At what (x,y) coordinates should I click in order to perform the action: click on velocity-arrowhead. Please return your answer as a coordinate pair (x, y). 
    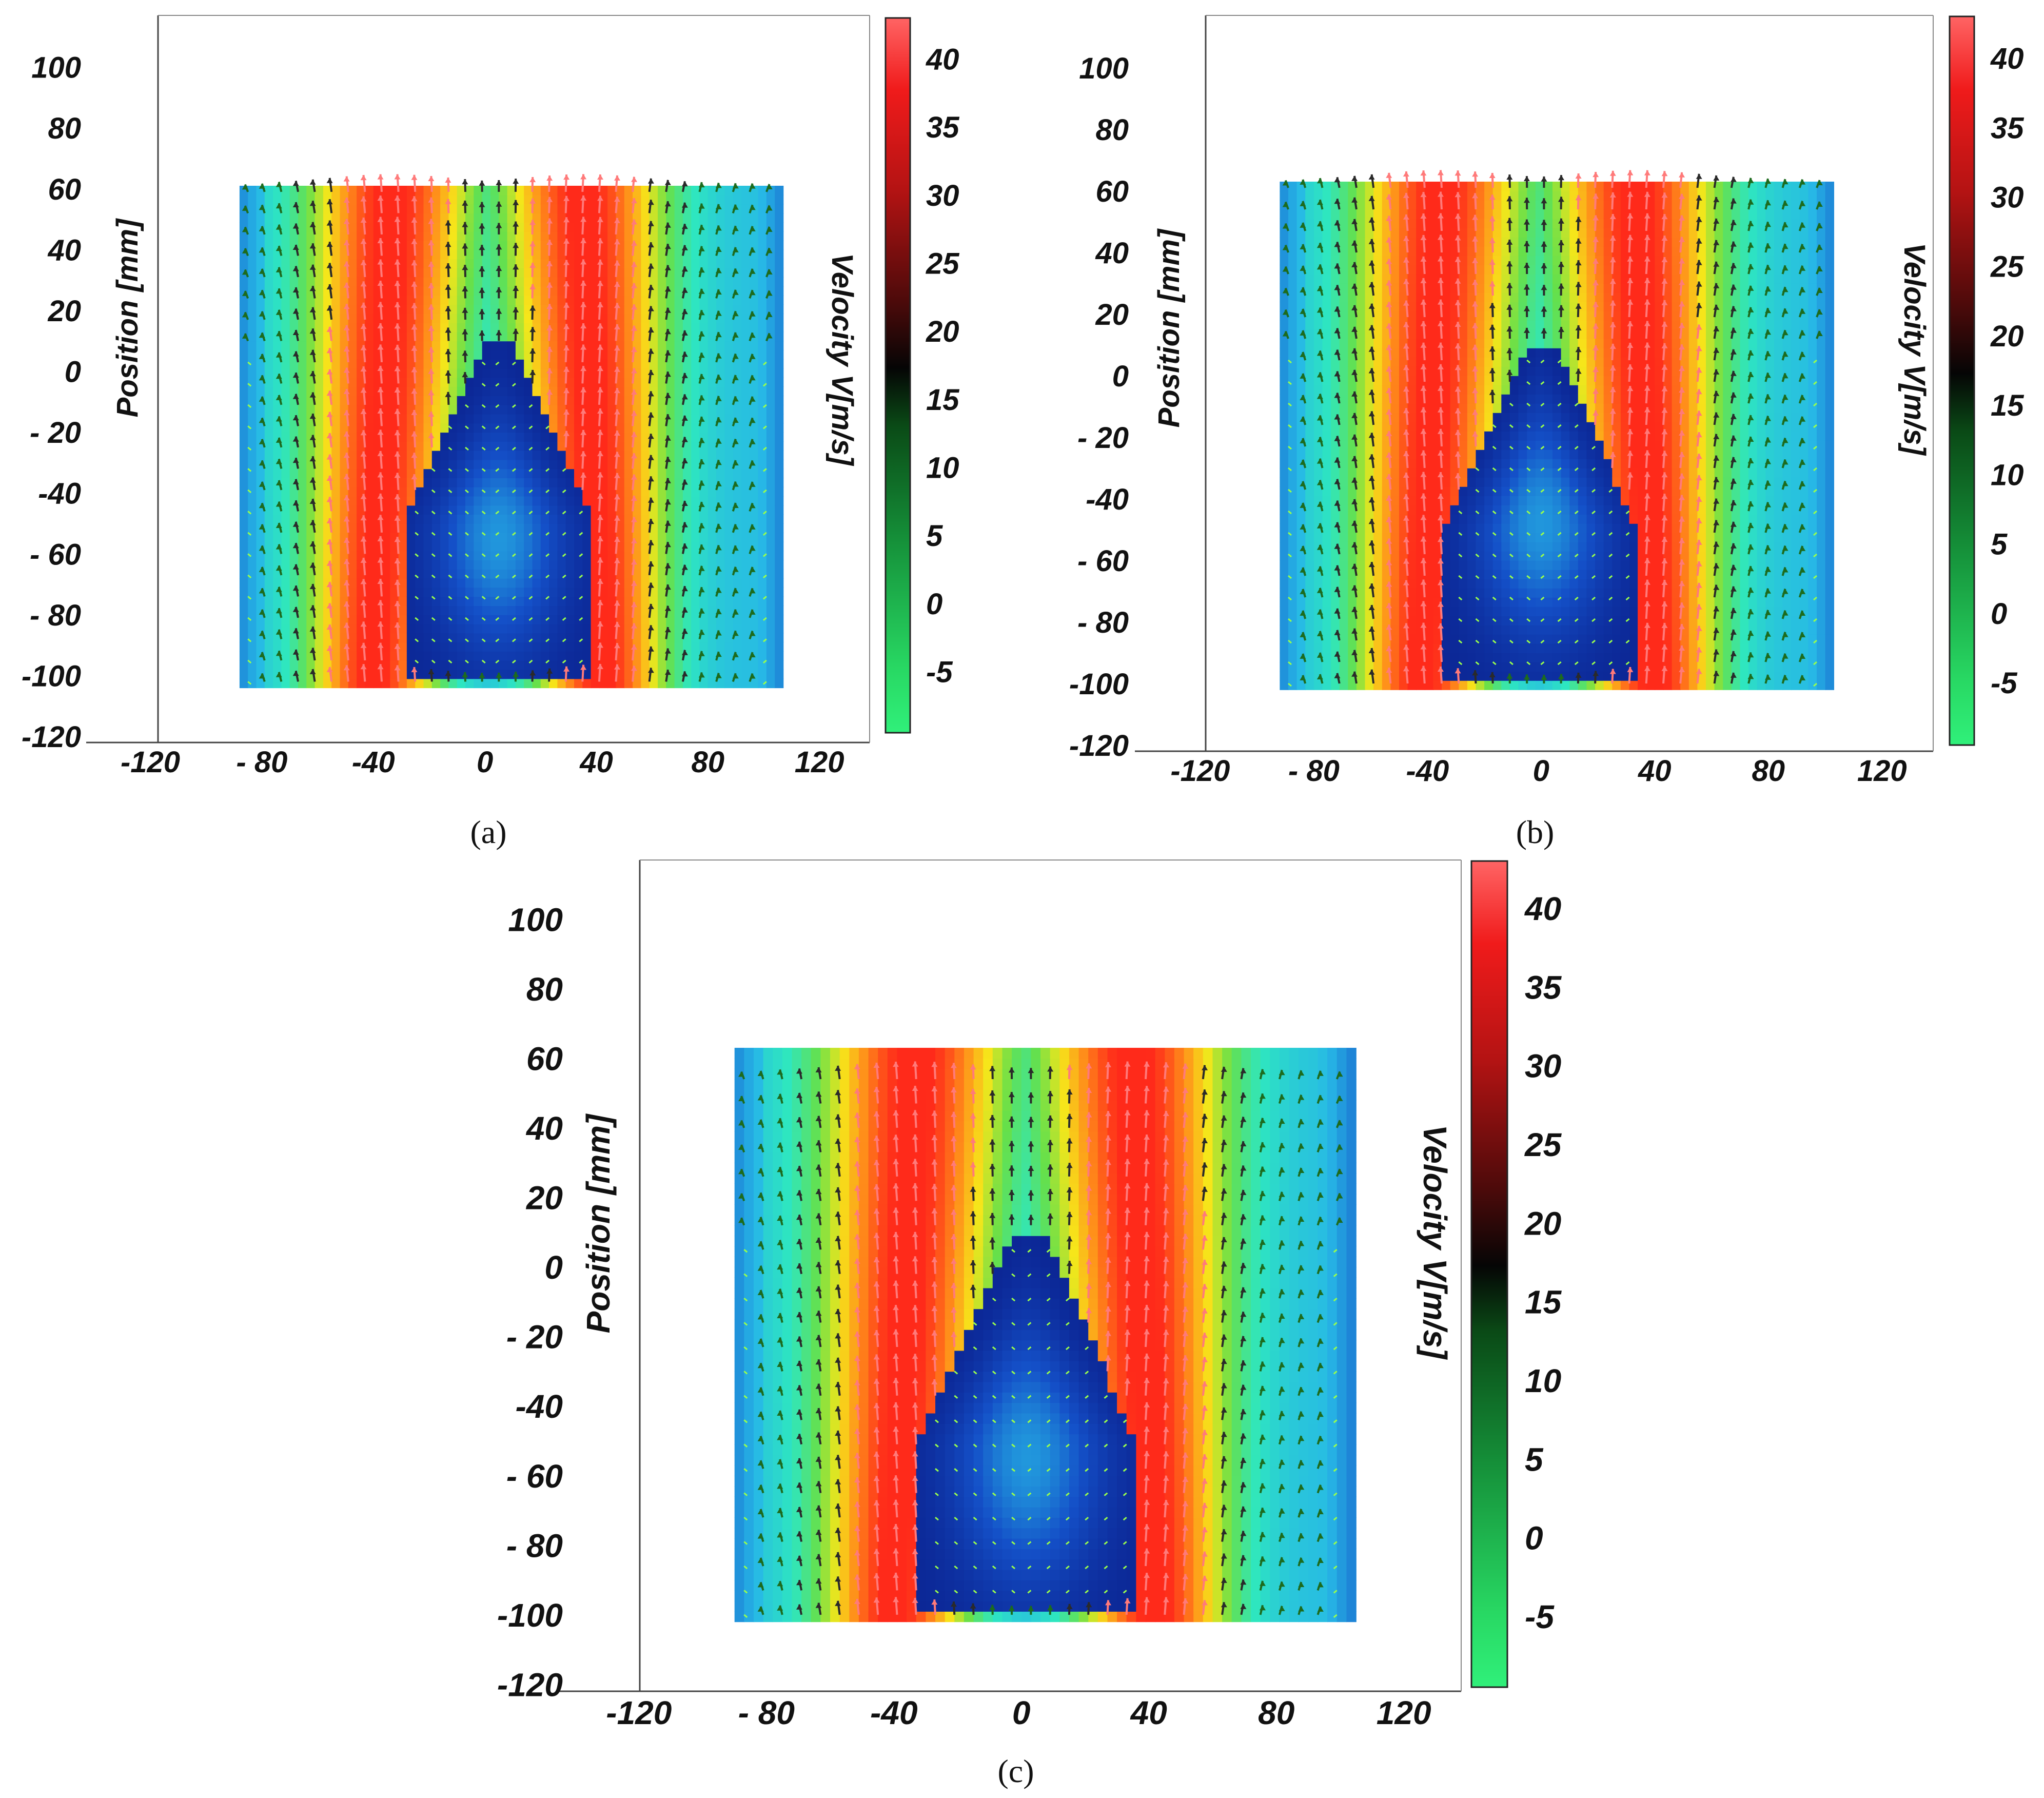
    Looking at the image, I should click on (398, 177).